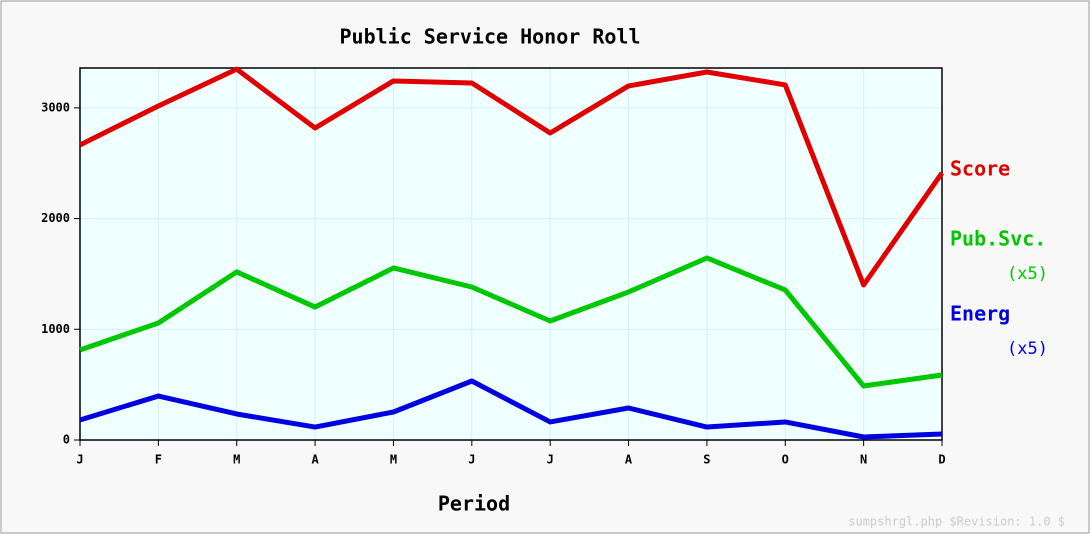 The width and height of the screenshot is (1090, 534). Describe the element at coordinates (980, 314) in the screenshot. I see `legend-entry: Energ` at that location.